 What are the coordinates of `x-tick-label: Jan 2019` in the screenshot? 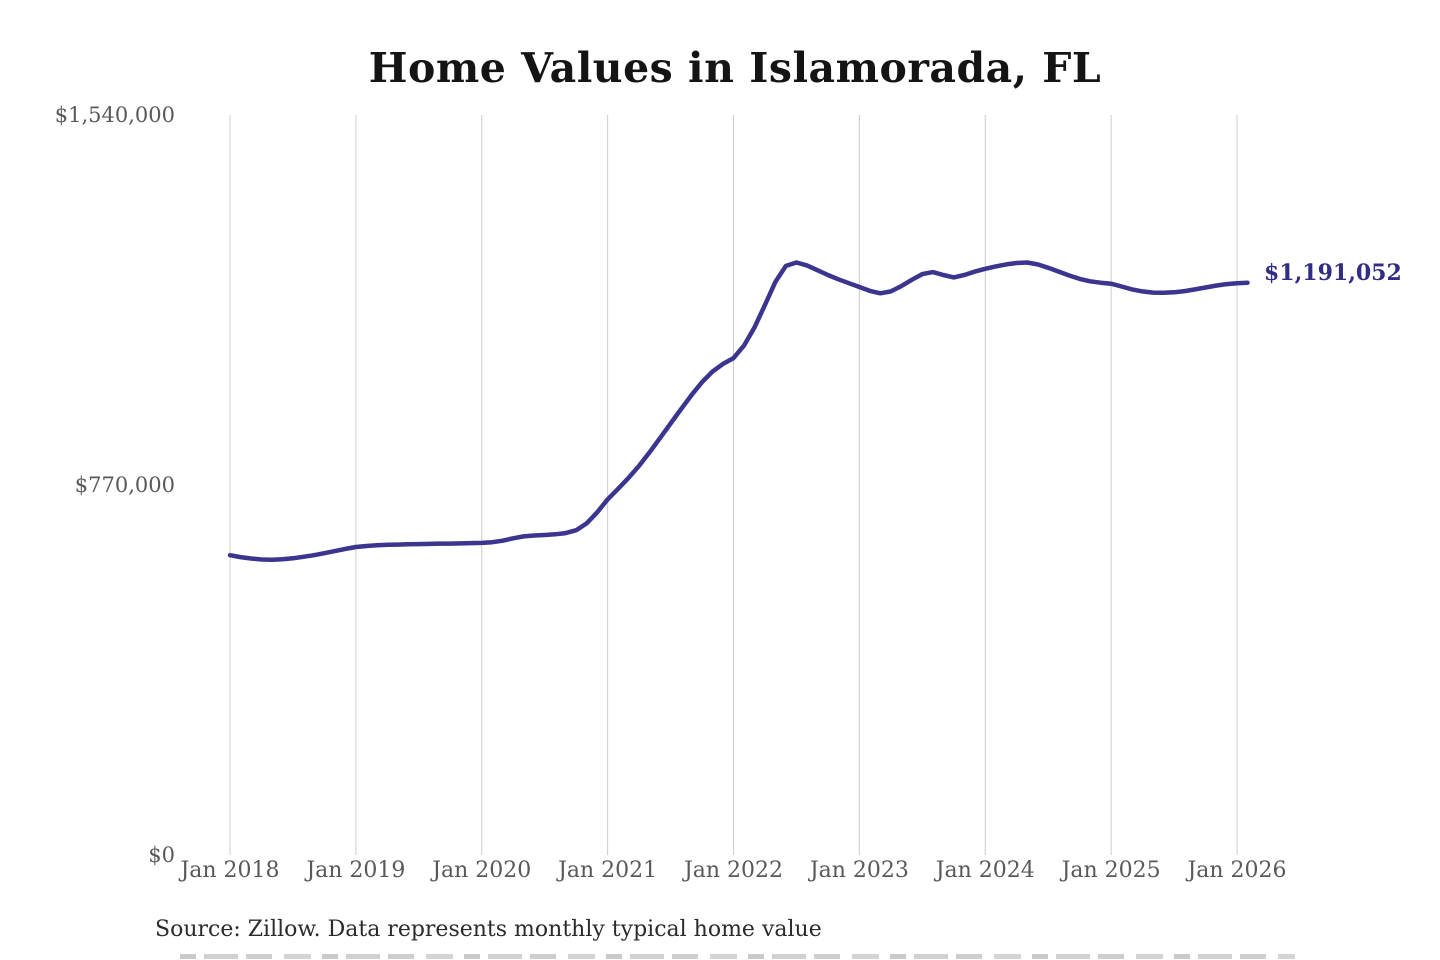 It's located at (356, 870).